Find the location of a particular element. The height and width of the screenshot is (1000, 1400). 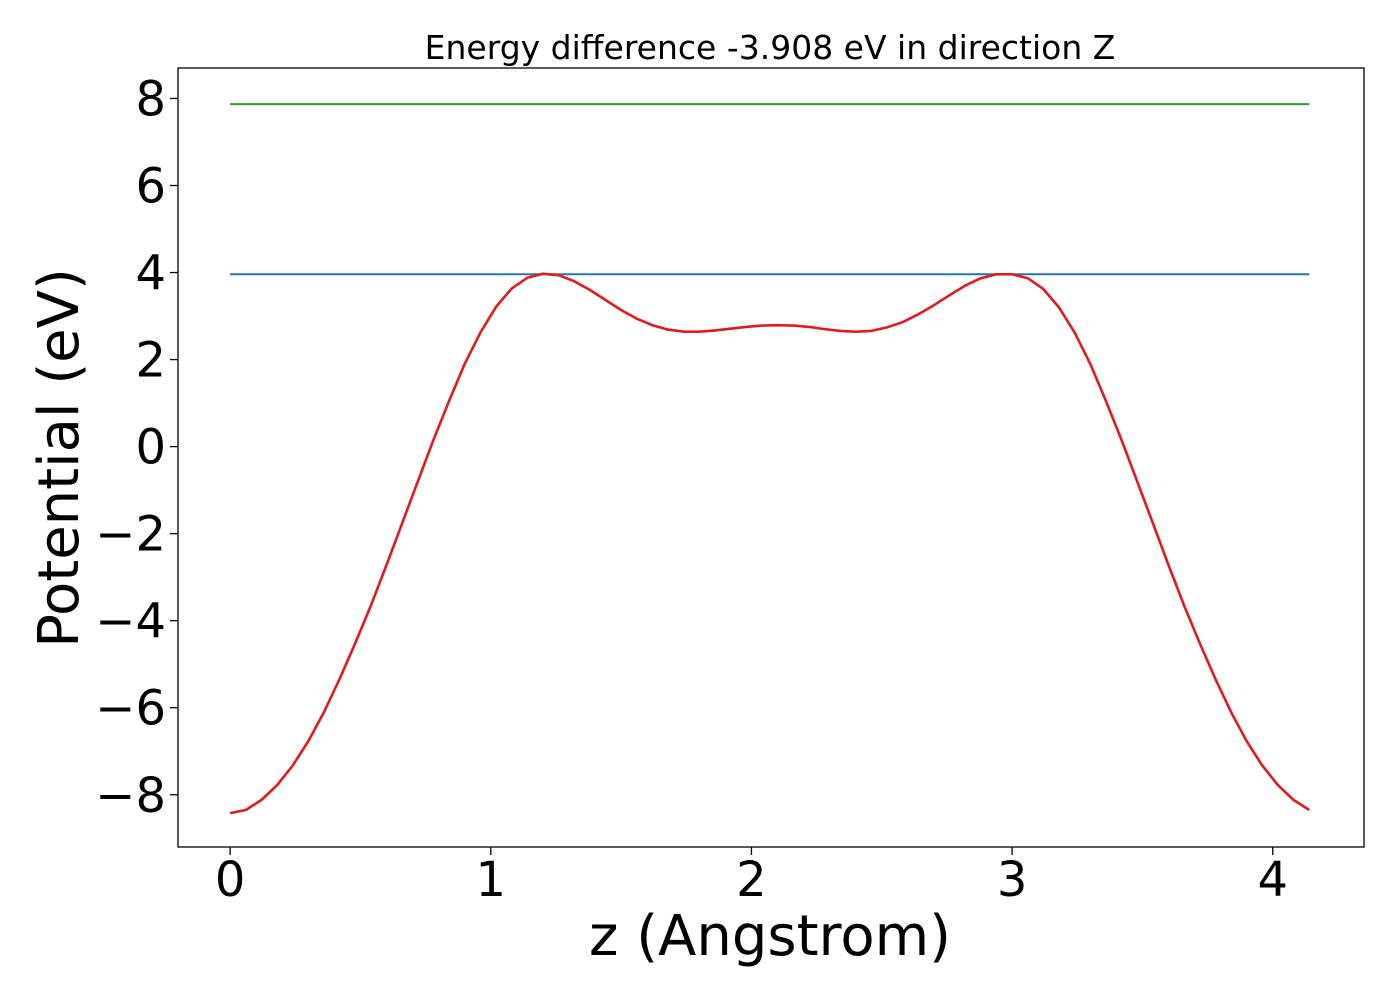

y-tick-label: −8 is located at coordinates (130, 796).